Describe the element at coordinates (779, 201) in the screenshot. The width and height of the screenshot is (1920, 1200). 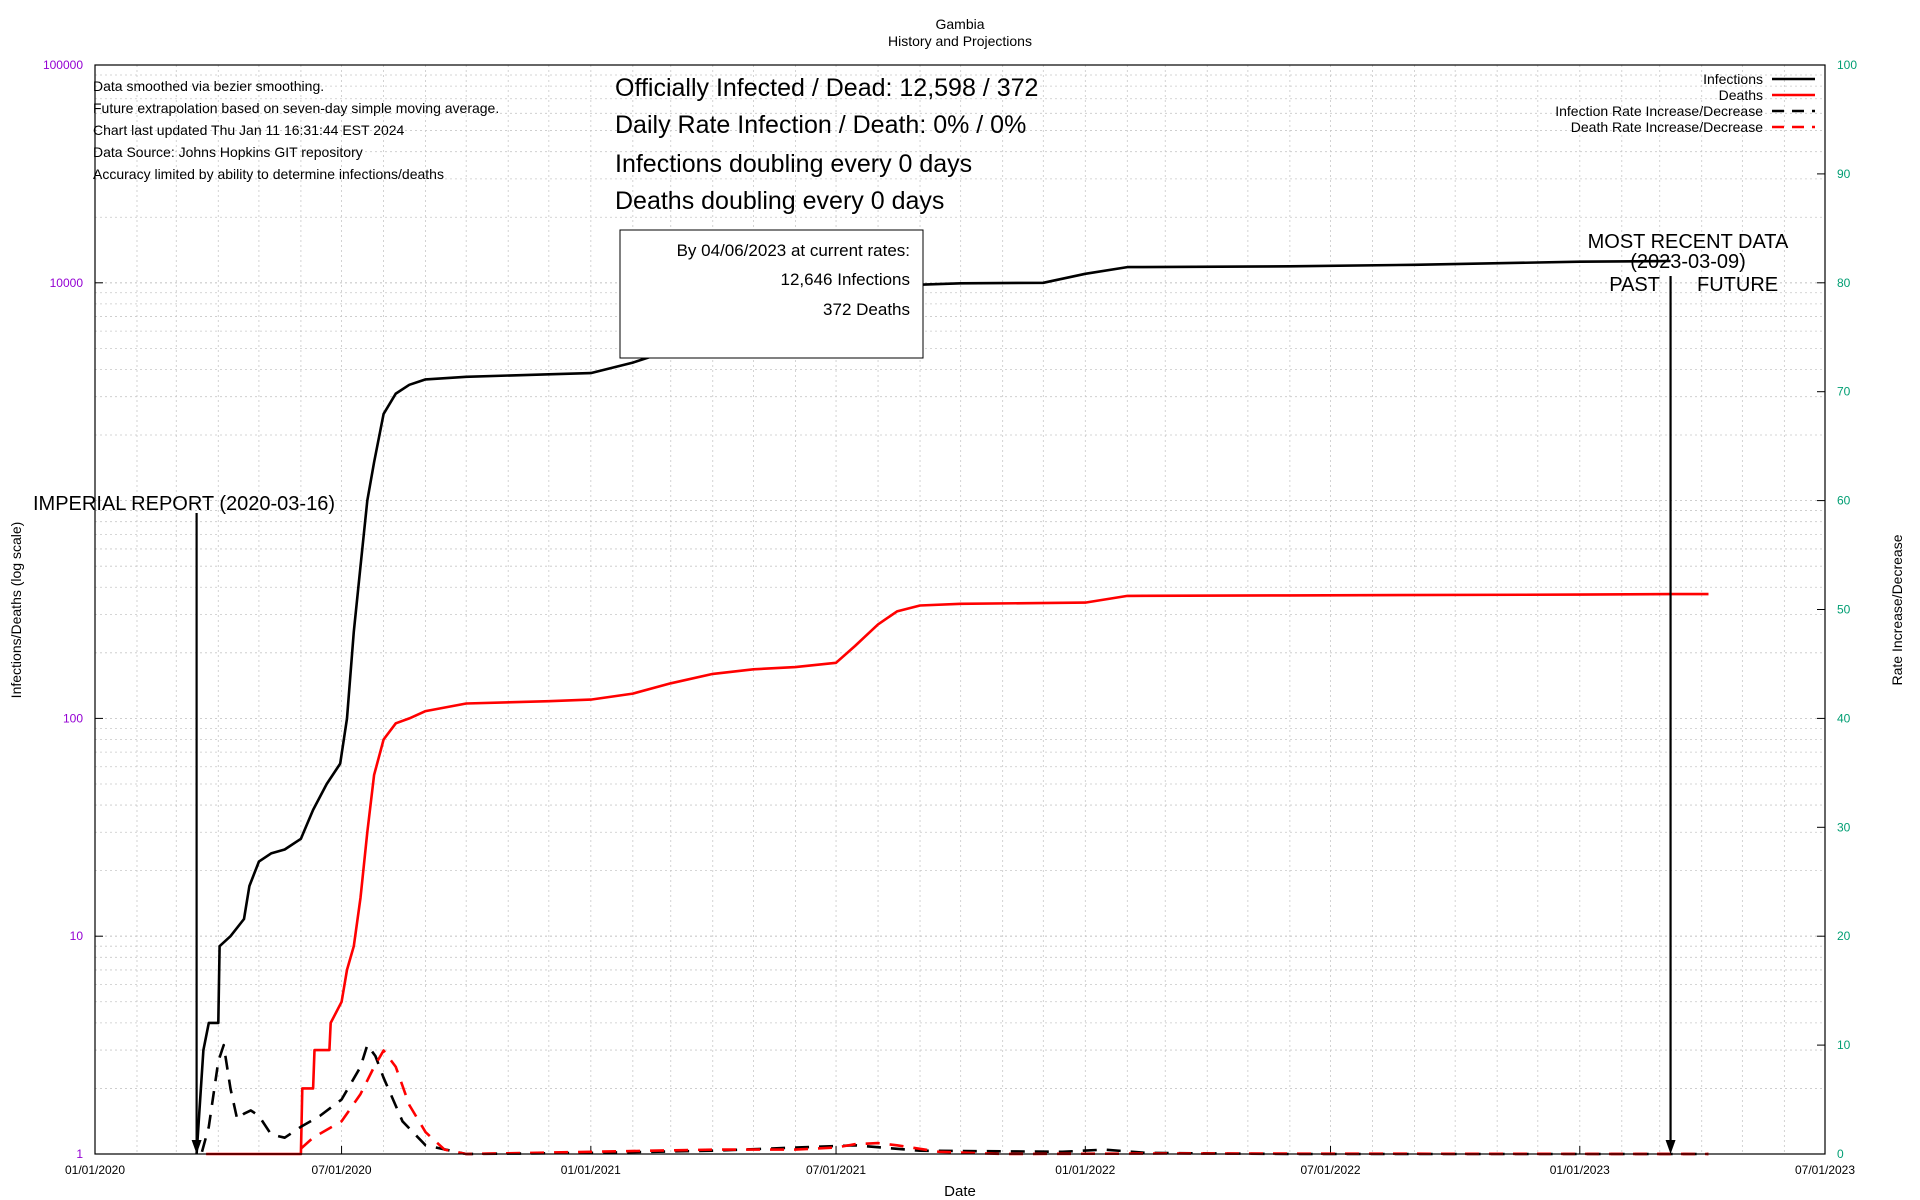
I see `stat-line: Deaths doubling every 0 days` at that location.